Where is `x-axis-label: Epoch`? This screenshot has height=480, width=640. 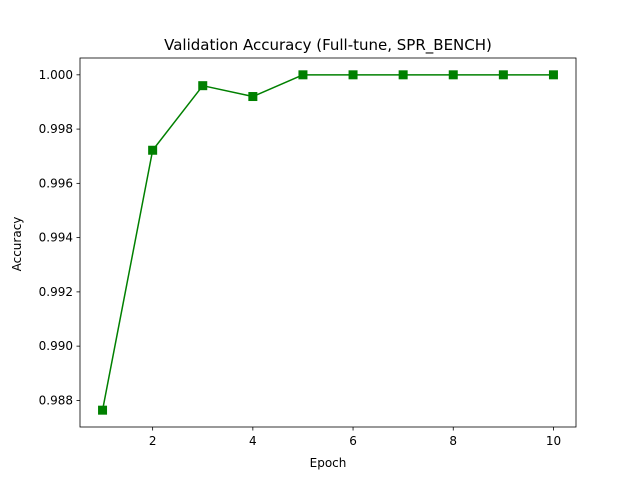
x-axis-label: Epoch is located at coordinates (328, 463).